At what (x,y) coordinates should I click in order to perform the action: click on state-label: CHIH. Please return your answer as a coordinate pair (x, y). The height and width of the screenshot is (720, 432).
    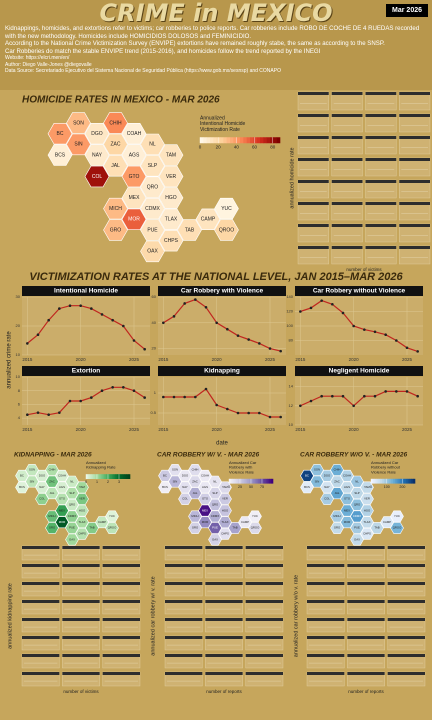
    Looking at the image, I should click on (337, 470).